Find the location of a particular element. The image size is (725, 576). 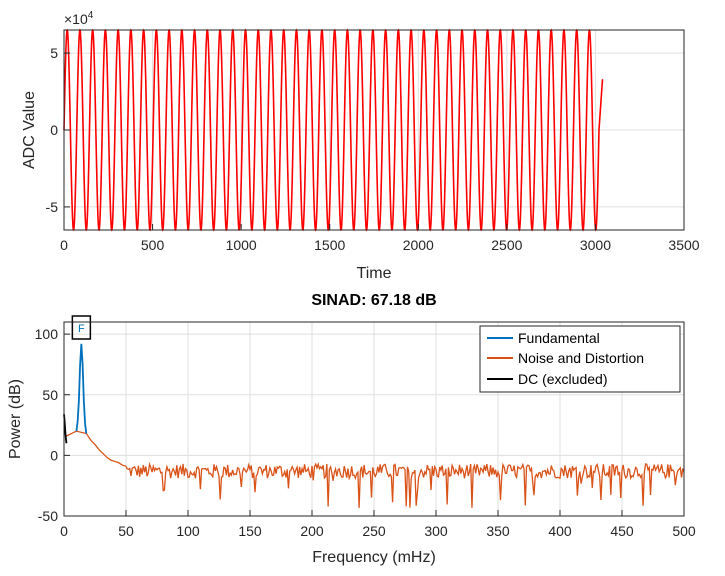

spectrum-x-tick-label: 250 is located at coordinates (374, 531).